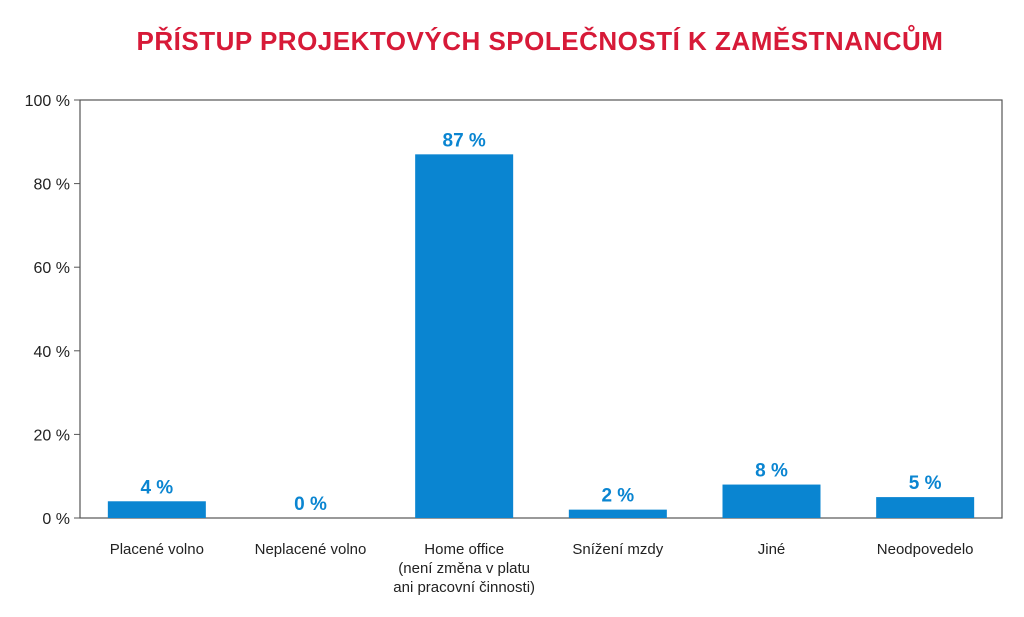 Image resolution: width=1024 pixels, height=617 pixels. Describe the element at coordinates (311, 549) in the screenshot. I see `x-category-label: Neplacené volno` at that location.